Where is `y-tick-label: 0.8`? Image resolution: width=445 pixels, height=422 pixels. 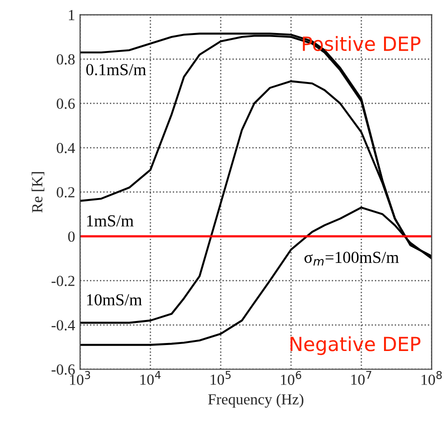 y-tick-label: 0.8 is located at coordinates (65, 59).